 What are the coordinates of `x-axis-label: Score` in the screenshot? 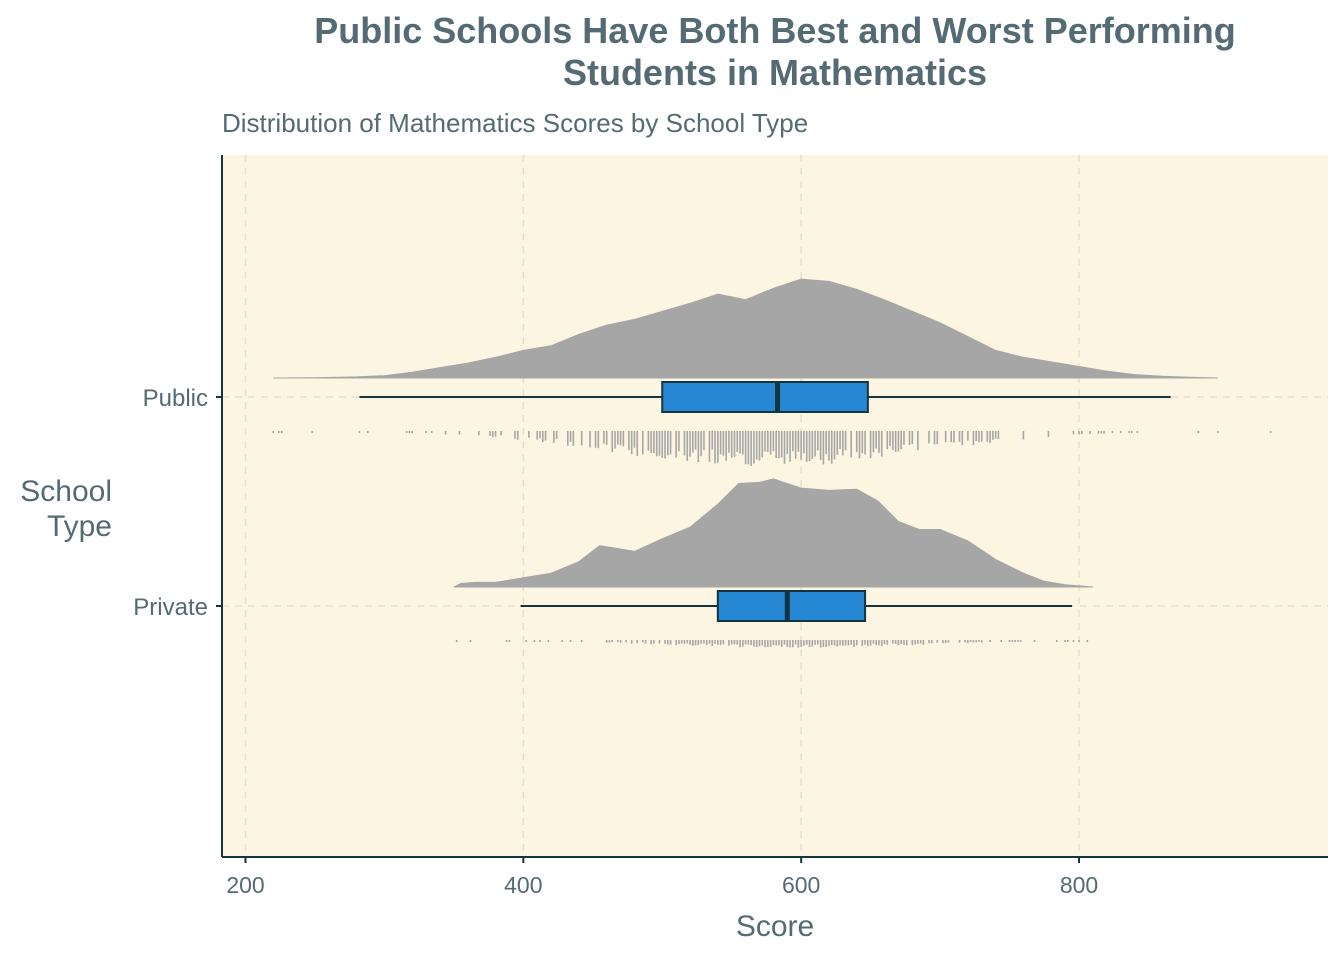 It's located at (775, 926).